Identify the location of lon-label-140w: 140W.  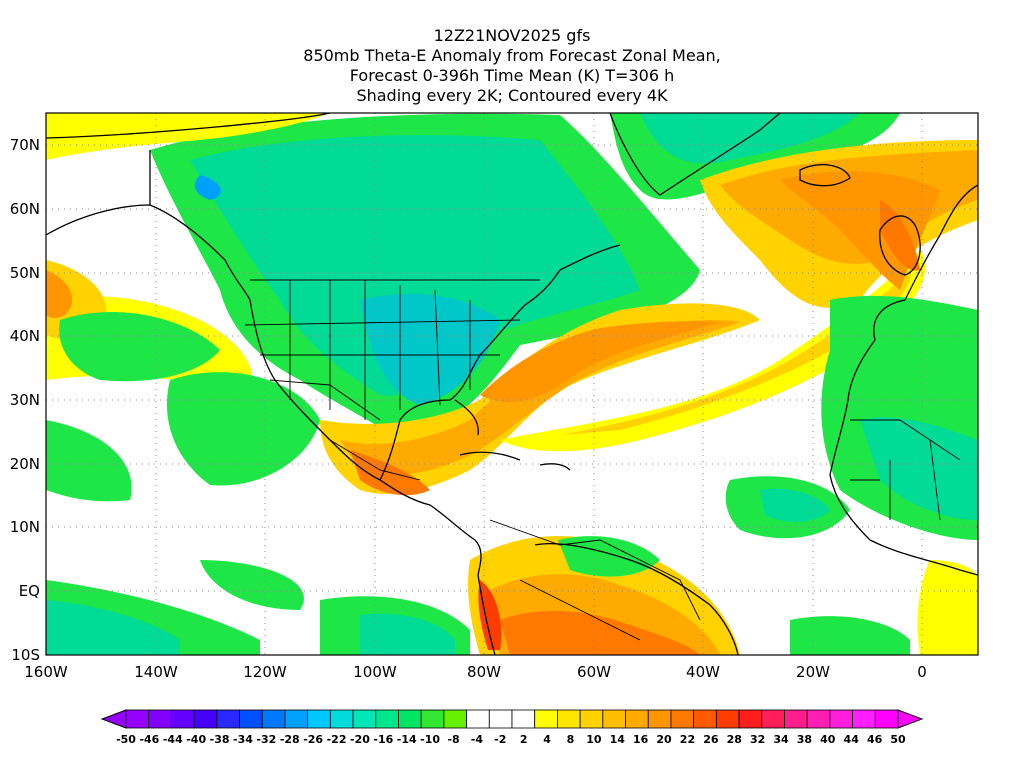
(156, 672).